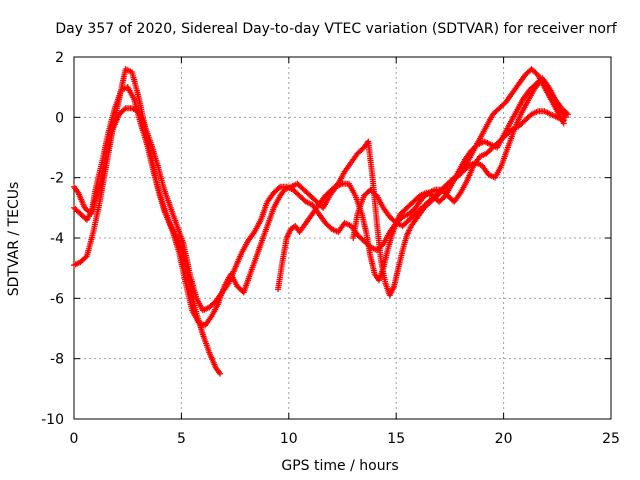 This screenshot has width=640, height=480. I want to click on y-tick-label: -10, so click(52, 420).